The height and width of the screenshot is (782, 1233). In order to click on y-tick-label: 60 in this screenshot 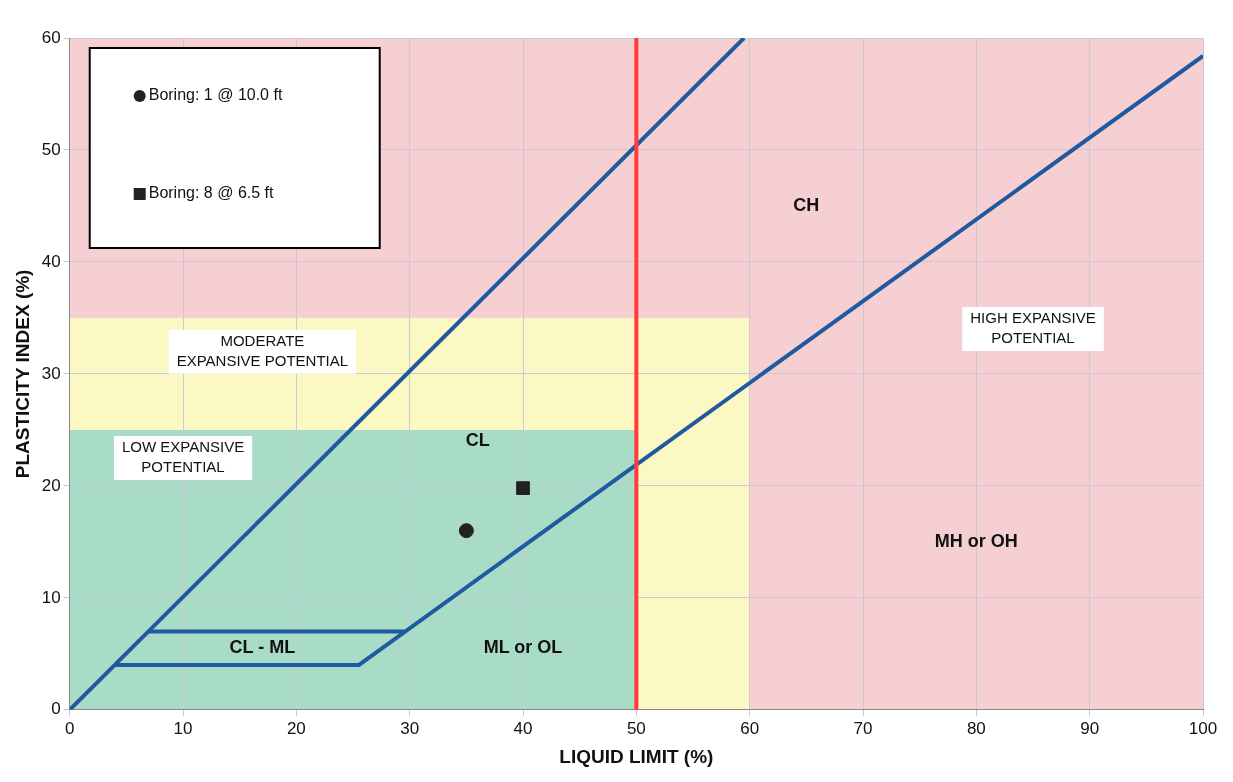, I will do `click(51, 37)`.